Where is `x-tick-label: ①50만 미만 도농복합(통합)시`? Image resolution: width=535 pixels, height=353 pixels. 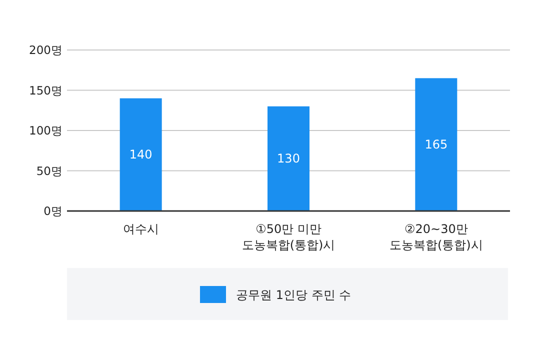
x-tick-label: ①50만 미만 도농복합(통합)시 is located at coordinates (289, 237).